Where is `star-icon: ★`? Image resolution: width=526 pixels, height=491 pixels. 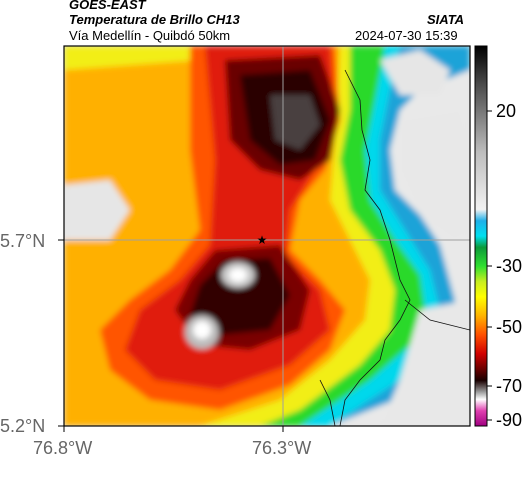
star-icon: ★ is located at coordinates (262, 240).